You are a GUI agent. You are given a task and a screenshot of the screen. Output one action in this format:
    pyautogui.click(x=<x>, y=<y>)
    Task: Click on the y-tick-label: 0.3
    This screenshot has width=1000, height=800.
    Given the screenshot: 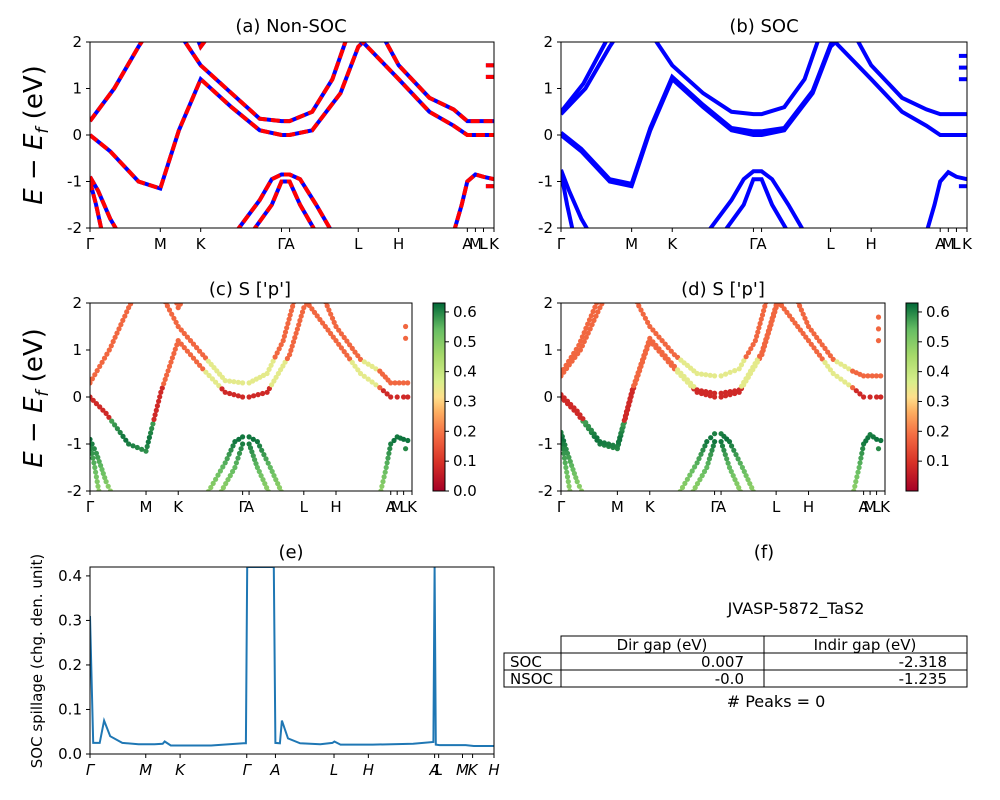 What is the action you would take?
    pyautogui.click(x=70, y=620)
    